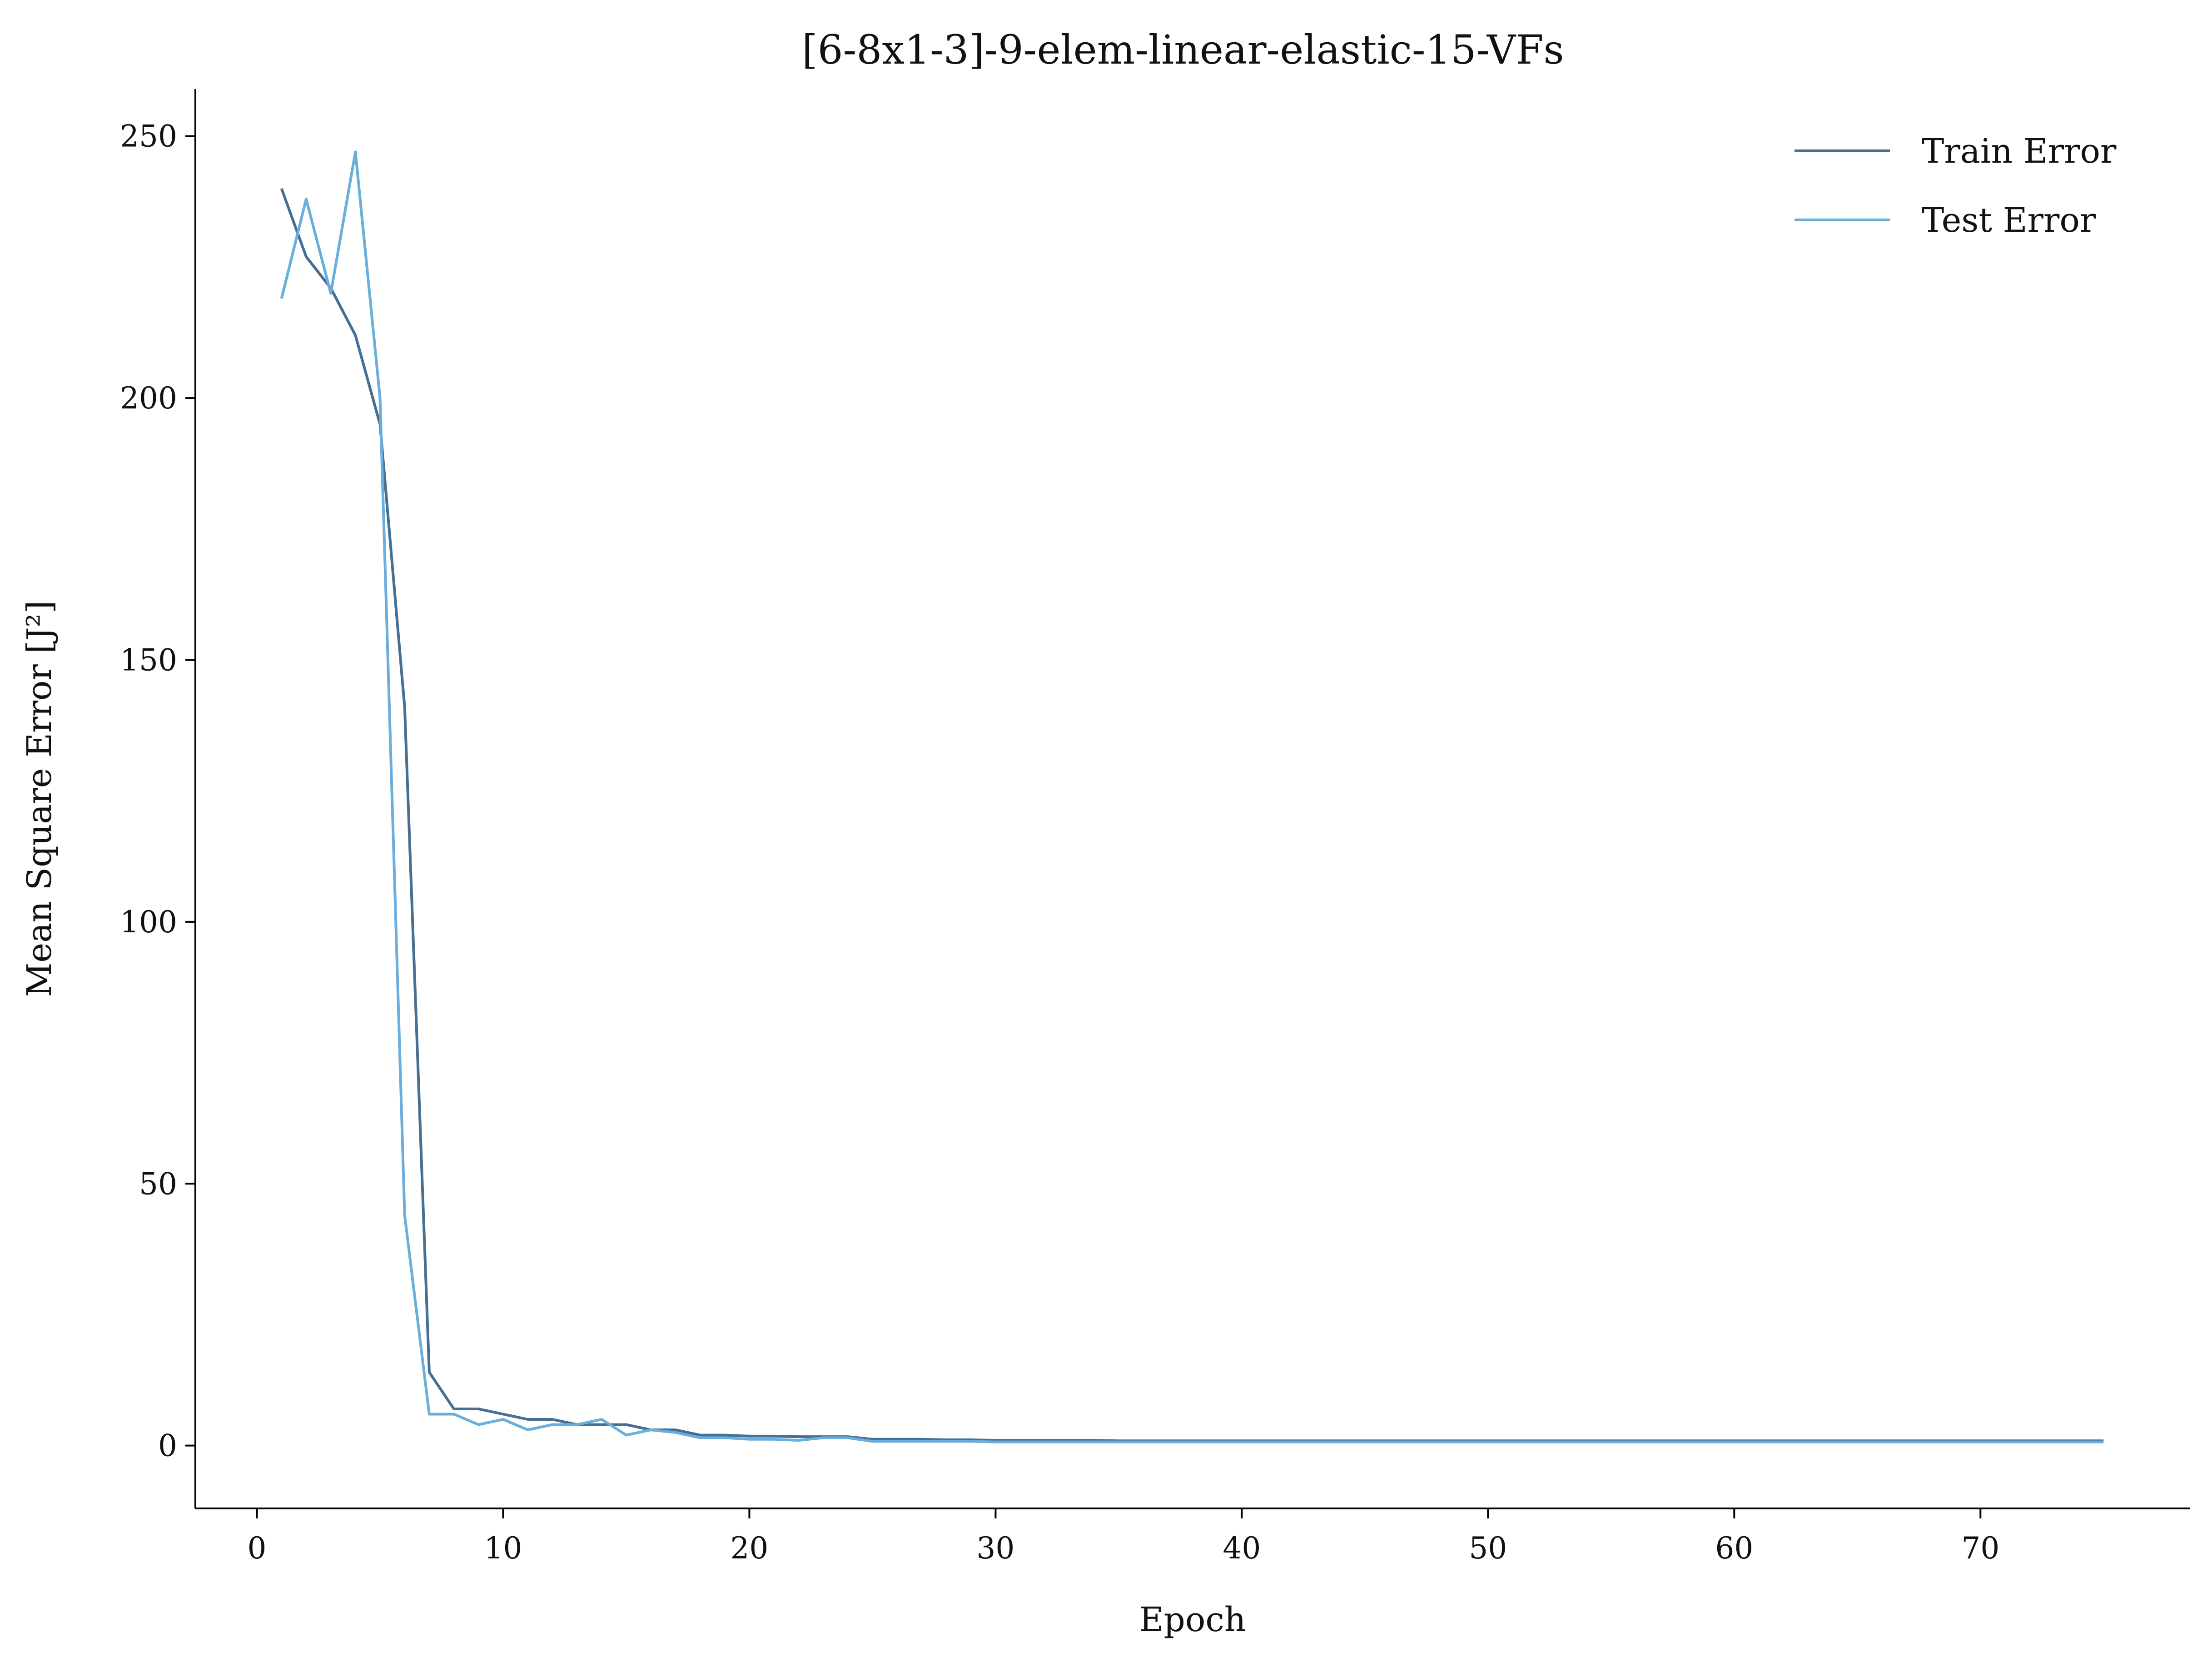 Image resolution: width=2212 pixels, height=1667 pixels. I want to click on chart-title: [6-8x1-3]-9-elem-linear-elastic-15-VFs, so click(1183, 49).